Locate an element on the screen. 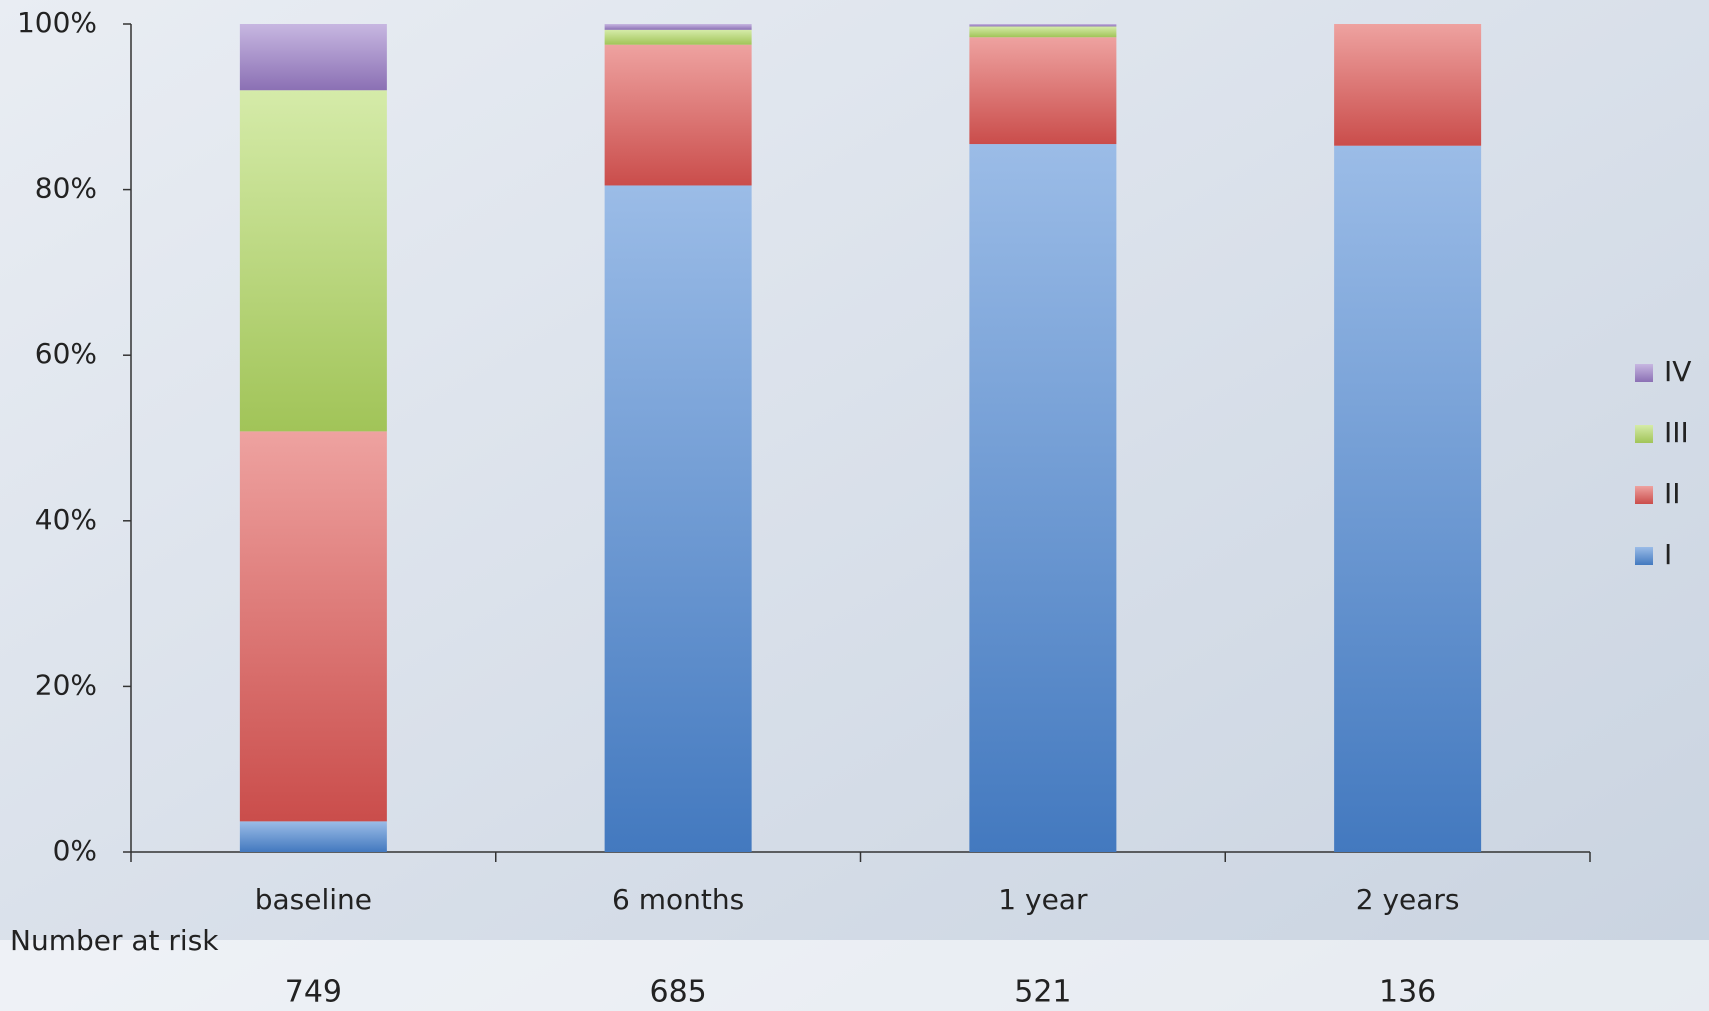 This screenshot has width=1709, height=1011. legend-label: I is located at coordinates (1668, 554).